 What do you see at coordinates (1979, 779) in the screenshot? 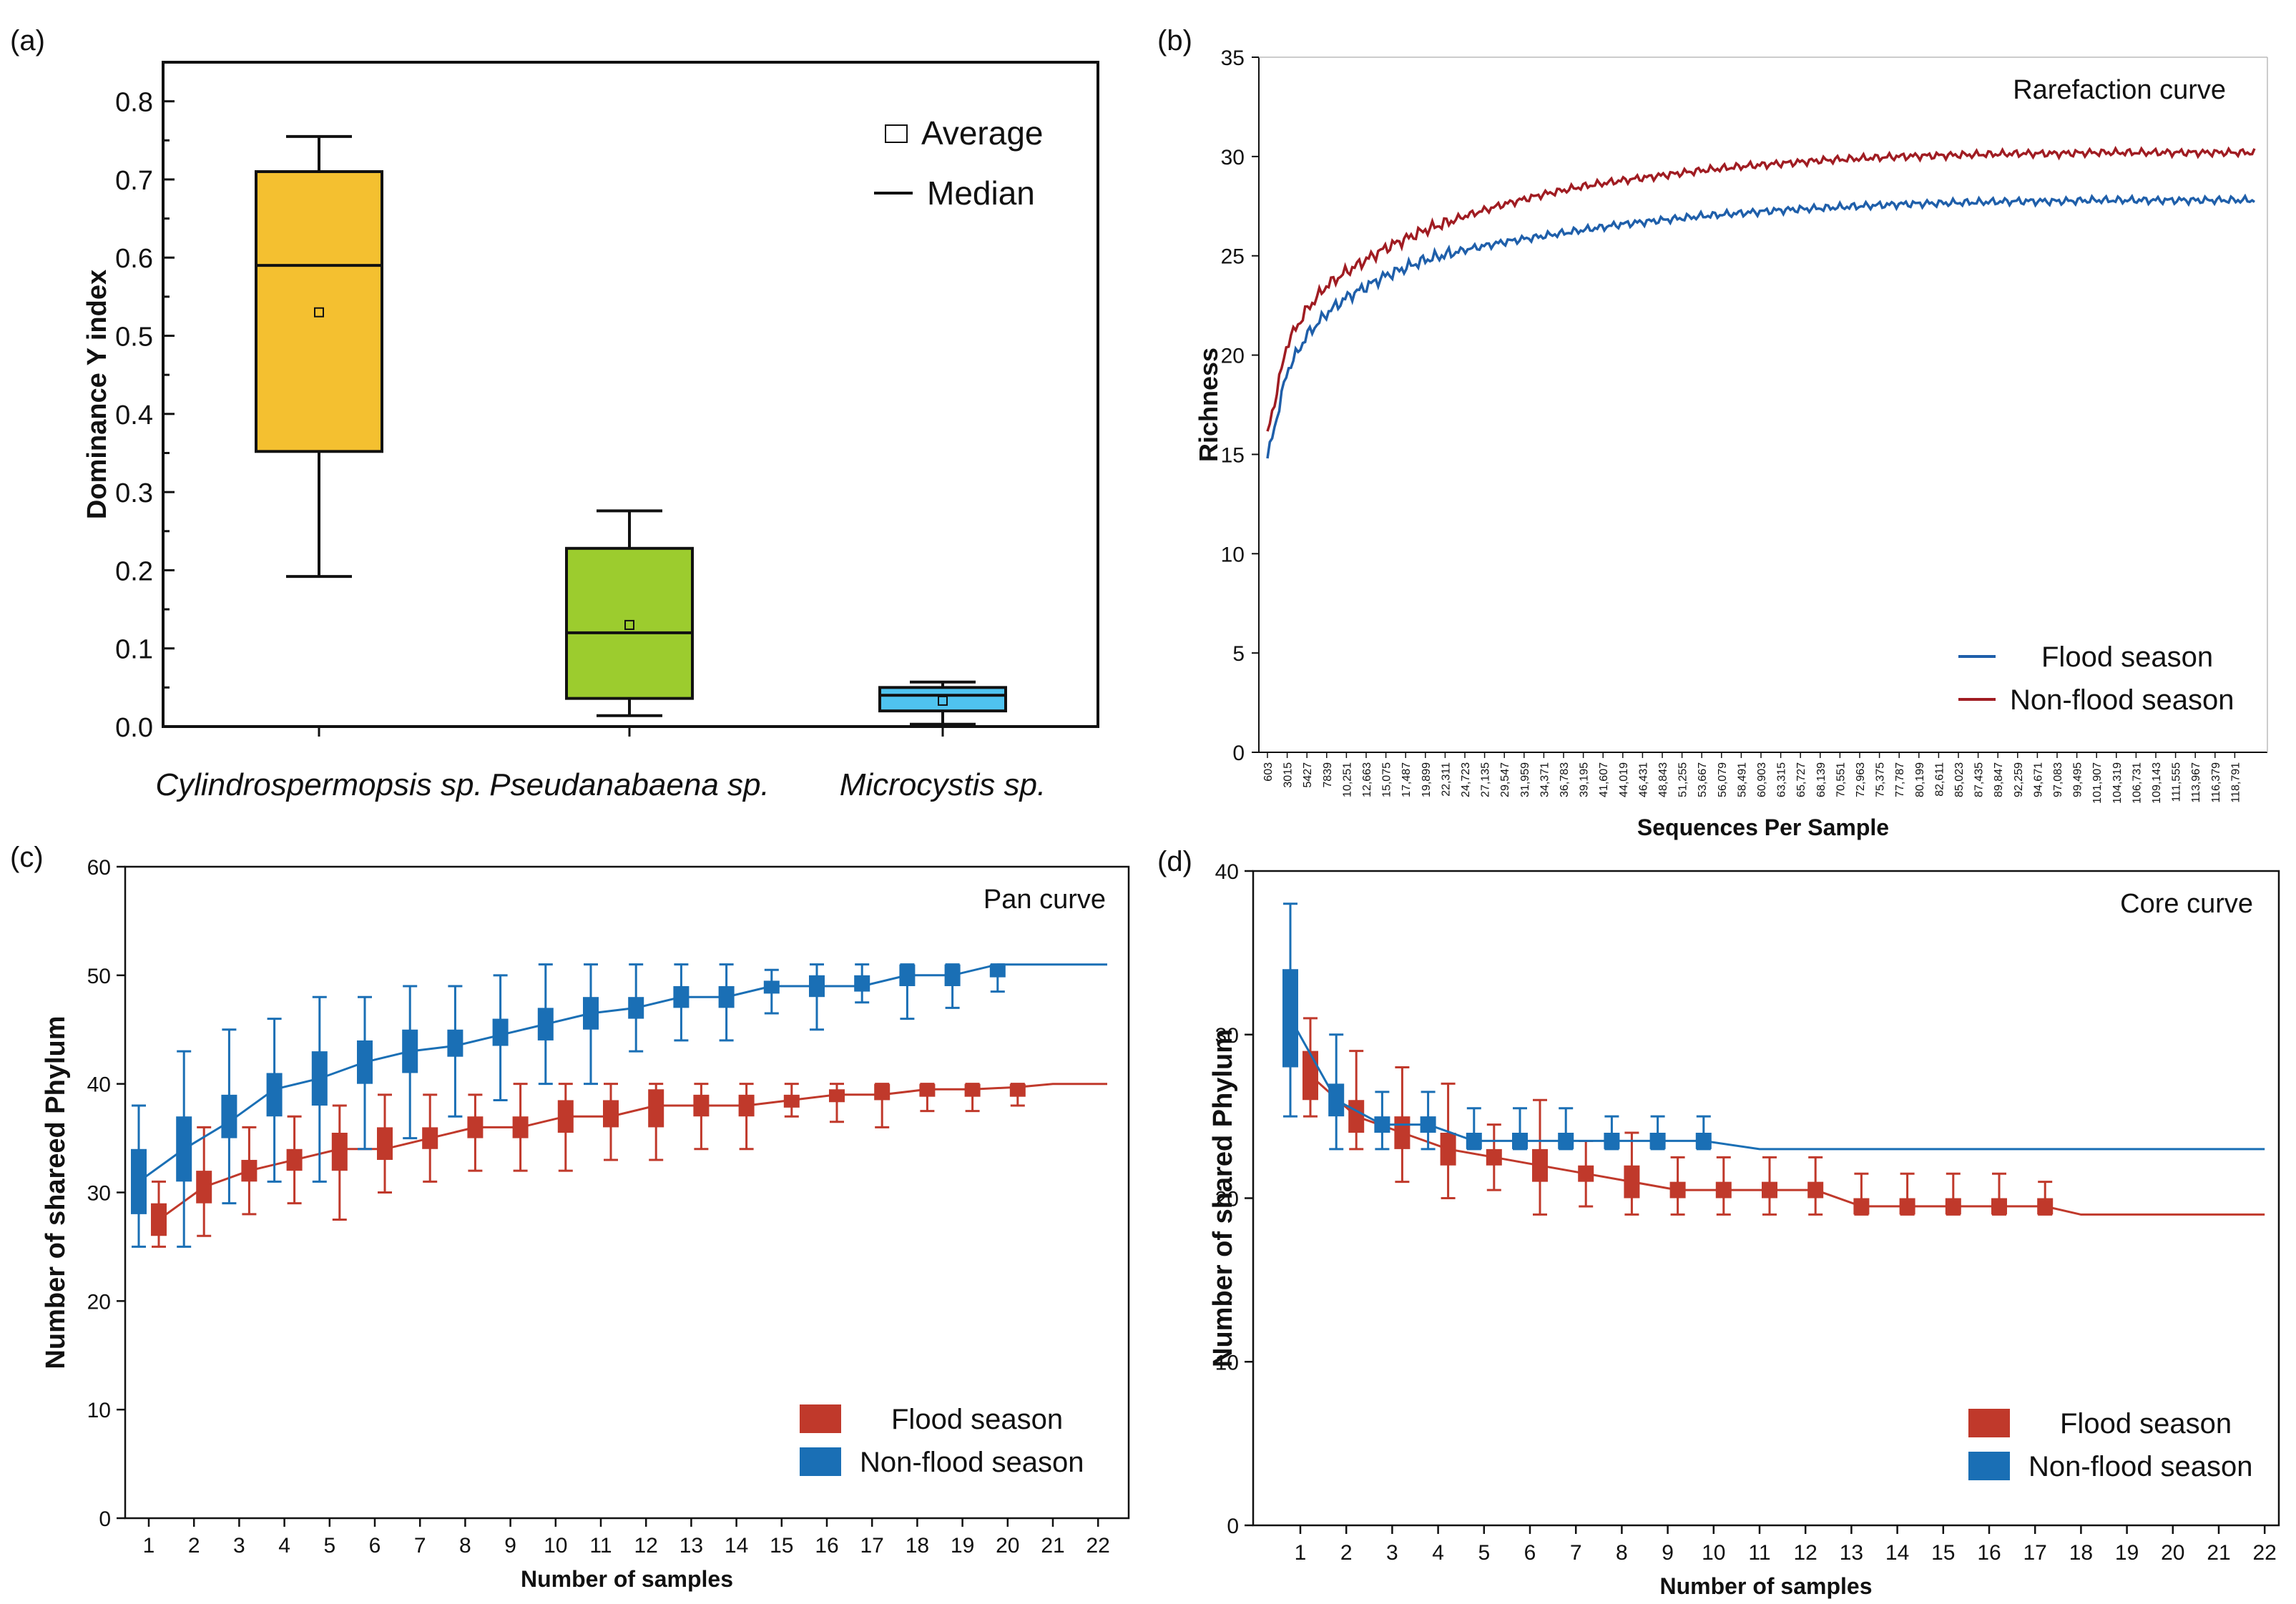
I see `x-tick-label-b: 87,435` at bounding box center [1979, 779].